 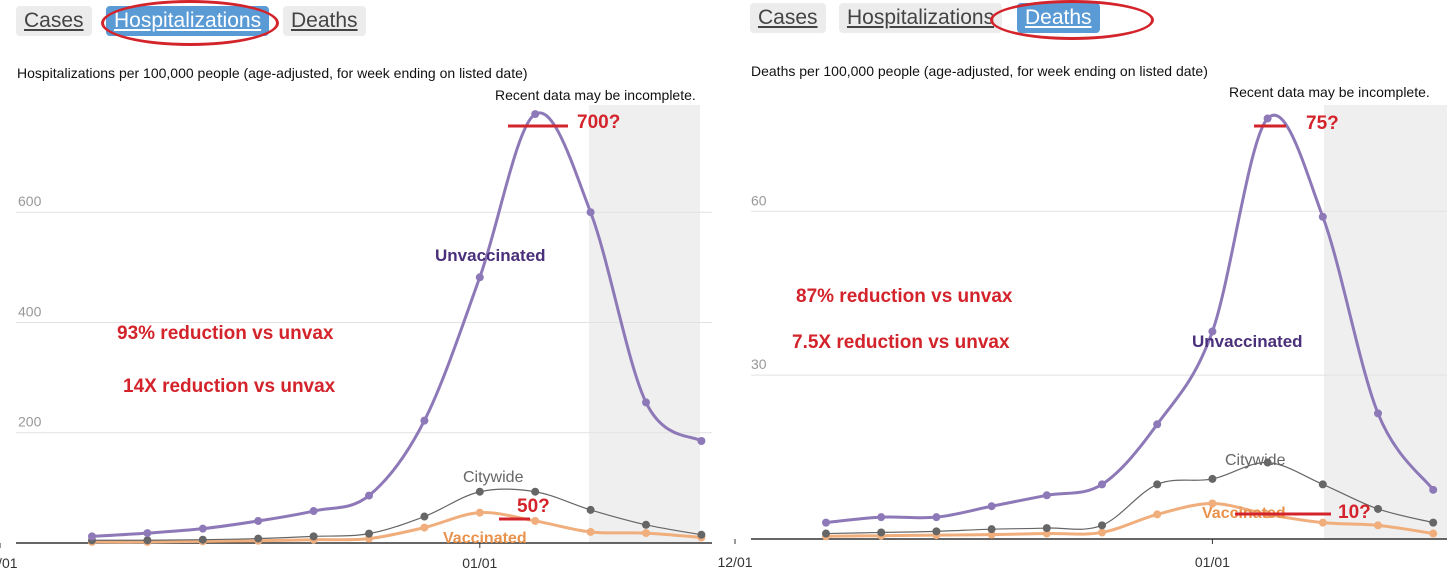 What do you see at coordinates (759, 364) in the screenshot?
I see `y-tick-label: 30` at bounding box center [759, 364].